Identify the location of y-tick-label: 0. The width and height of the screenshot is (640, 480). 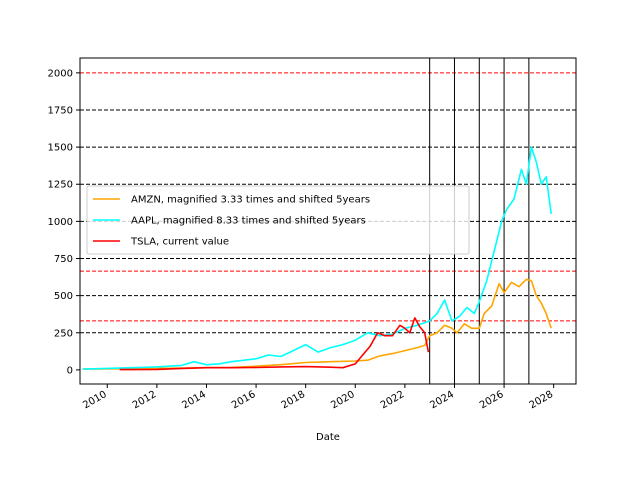
(70, 370).